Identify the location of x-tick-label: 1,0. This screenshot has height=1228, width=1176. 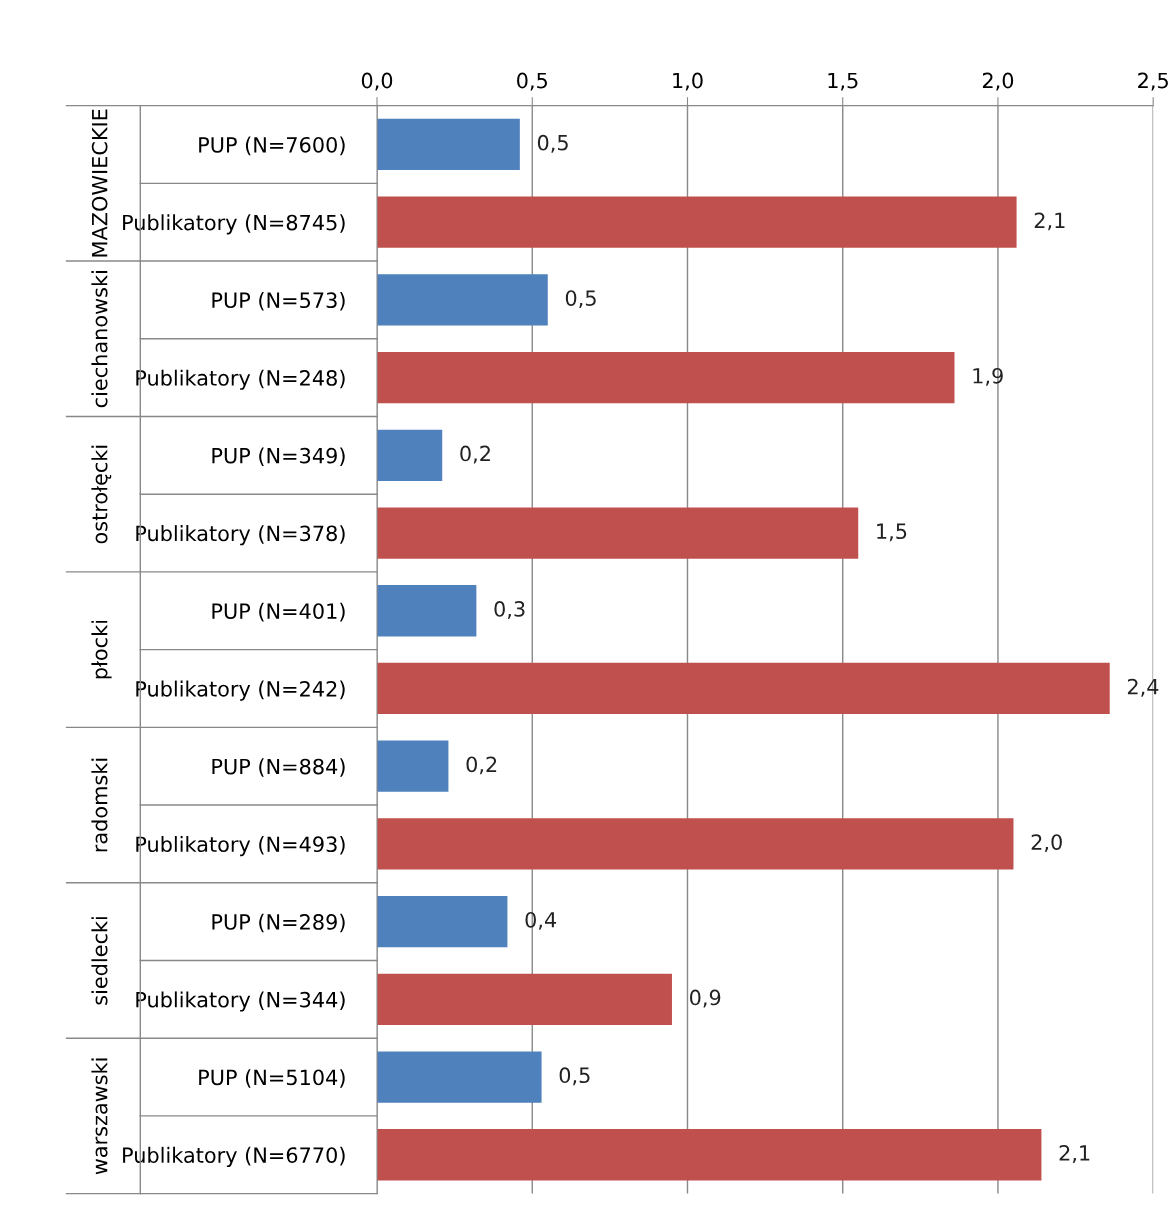
(688, 81).